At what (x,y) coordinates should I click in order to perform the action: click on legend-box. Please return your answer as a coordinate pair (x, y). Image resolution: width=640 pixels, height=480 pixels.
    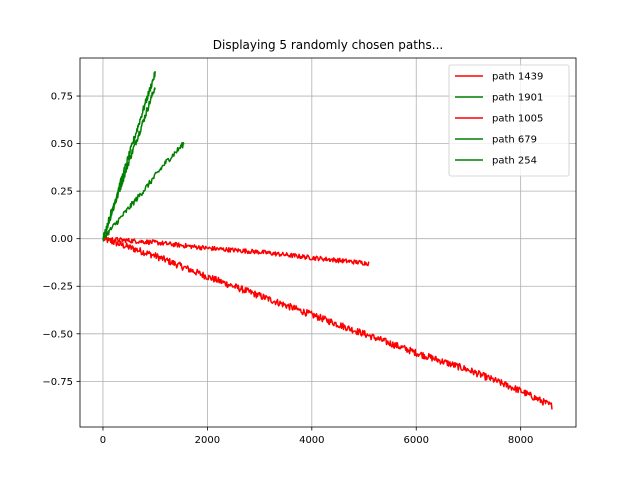
    Looking at the image, I should click on (509, 120).